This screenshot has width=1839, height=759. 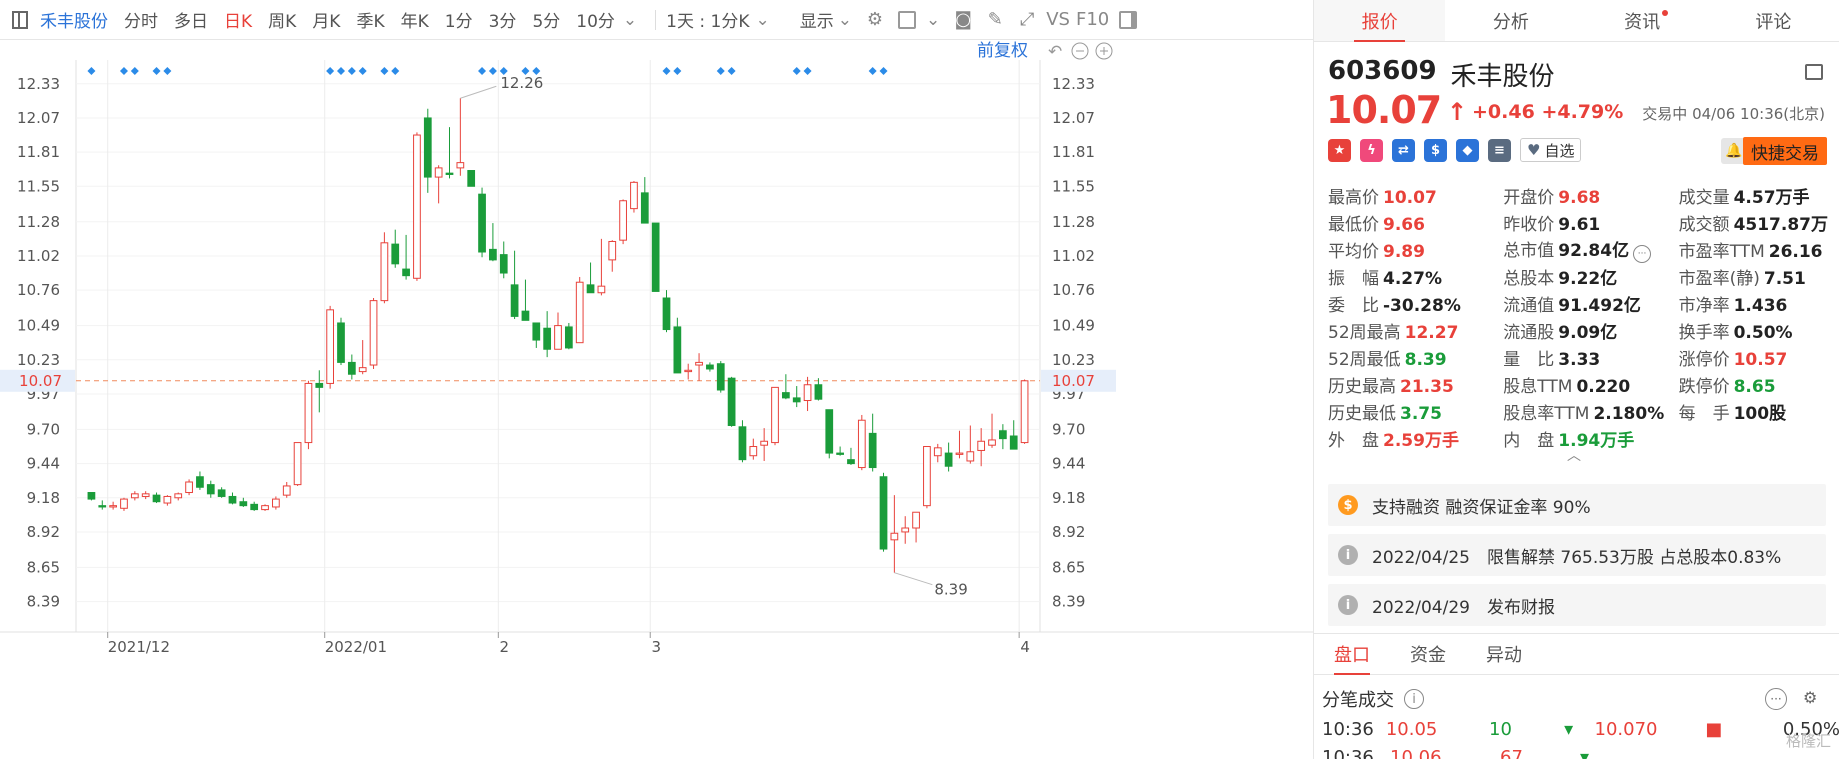 I want to click on stat-value: 10.57, so click(x=1760, y=360).